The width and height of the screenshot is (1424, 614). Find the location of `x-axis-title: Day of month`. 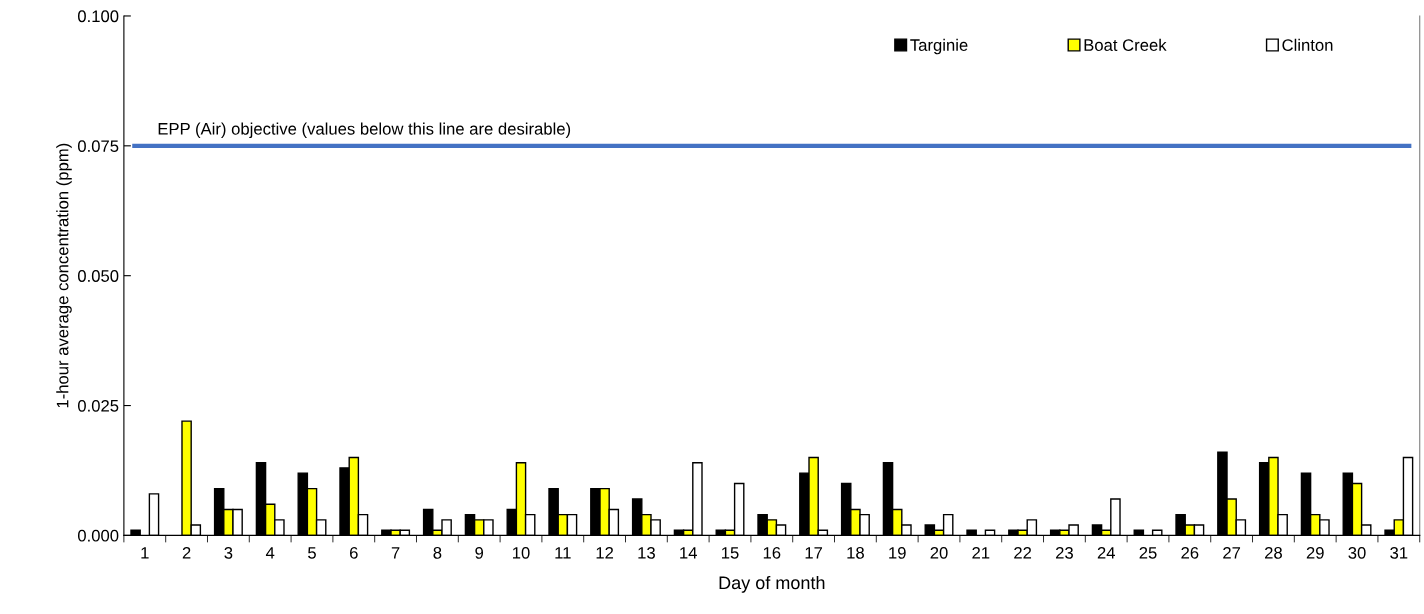

x-axis-title: Day of month is located at coordinates (772, 584).